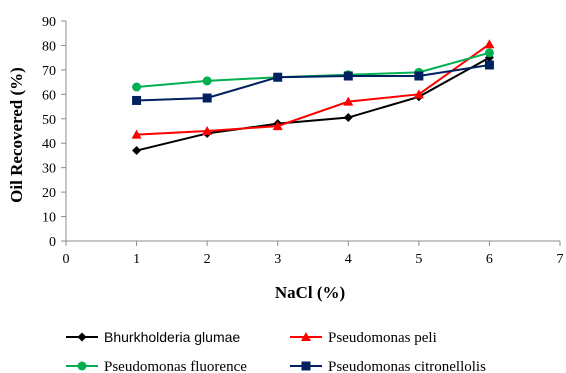  I want to click on legend-item-0: Bhurkholderia glumae, so click(153, 337).